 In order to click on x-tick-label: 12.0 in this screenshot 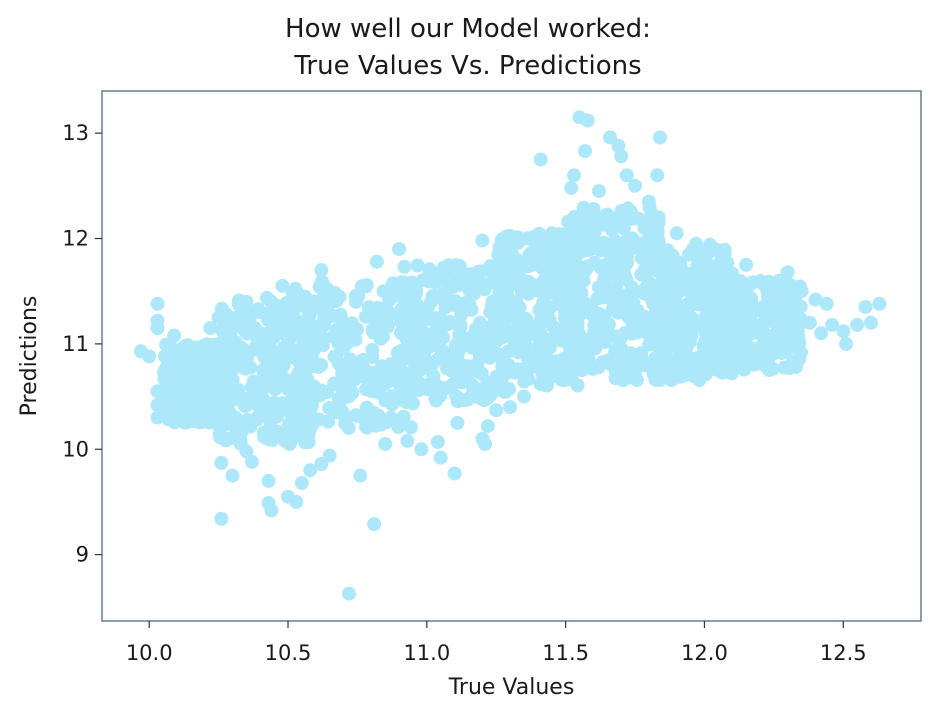, I will do `click(704, 653)`.